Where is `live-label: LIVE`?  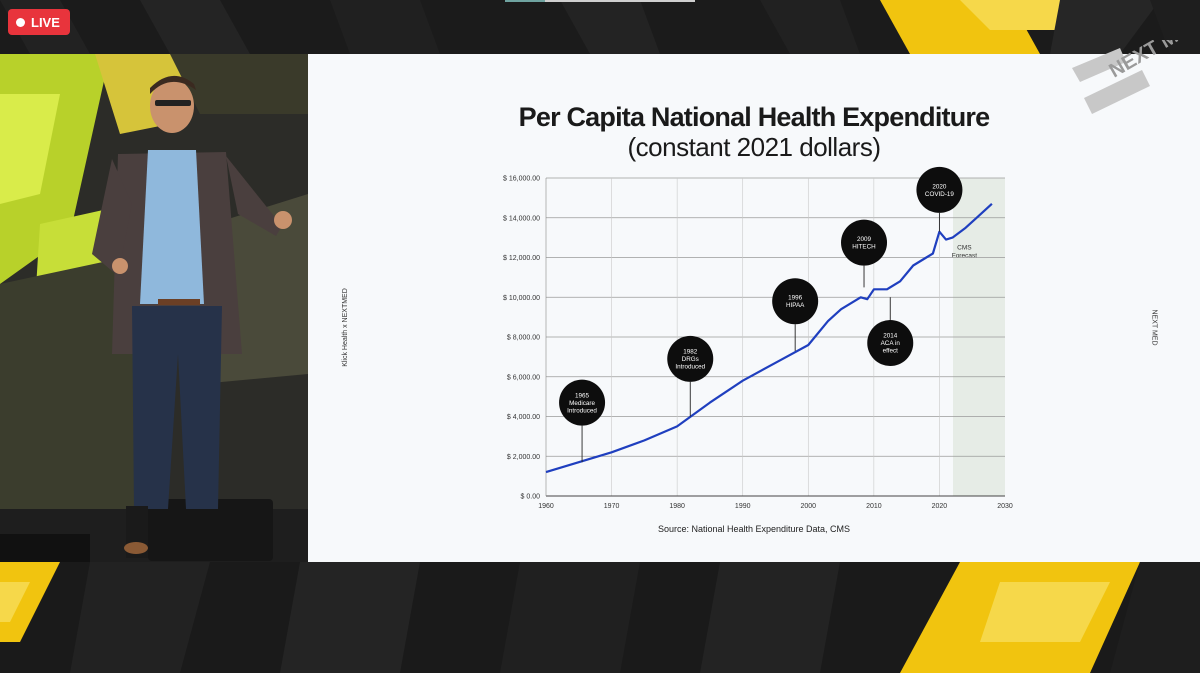
live-label: LIVE is located at coordinates (45, 22).